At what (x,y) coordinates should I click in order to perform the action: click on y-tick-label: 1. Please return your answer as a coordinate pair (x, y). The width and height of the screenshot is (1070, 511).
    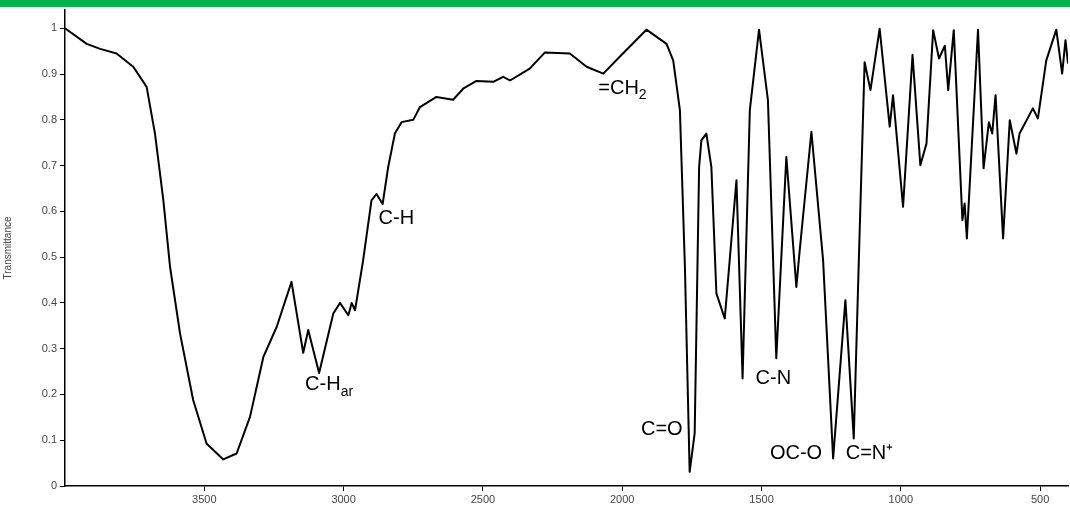
    Looking at the image, I should click on (53, 27).